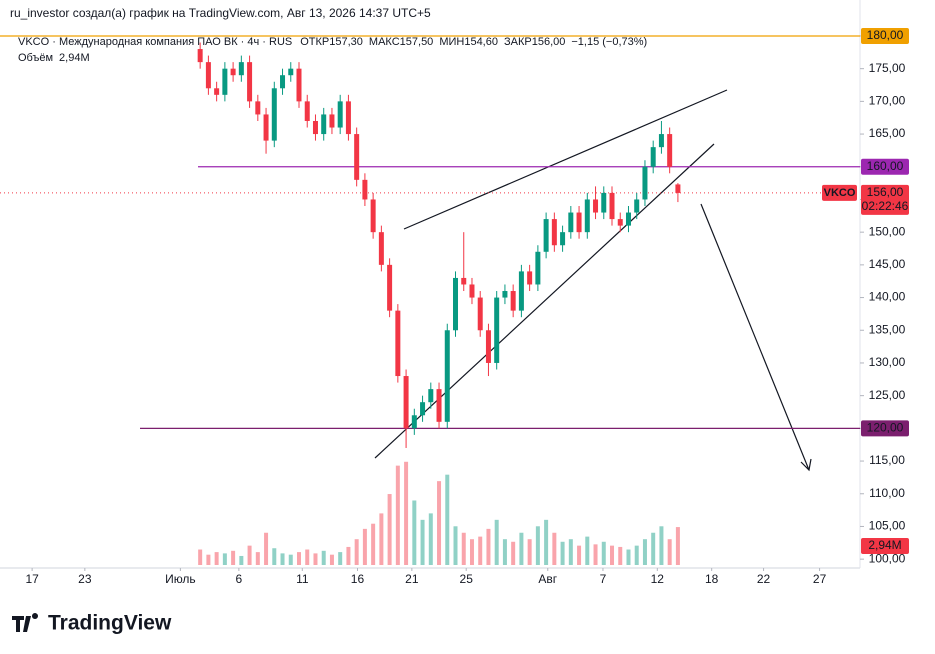 The width and height of the screenshot is (935, 654). What do you see at coordinates (885, 206) in the screenshot?
I see `countdown: 02:22:46` at bounding box center [885, 206].